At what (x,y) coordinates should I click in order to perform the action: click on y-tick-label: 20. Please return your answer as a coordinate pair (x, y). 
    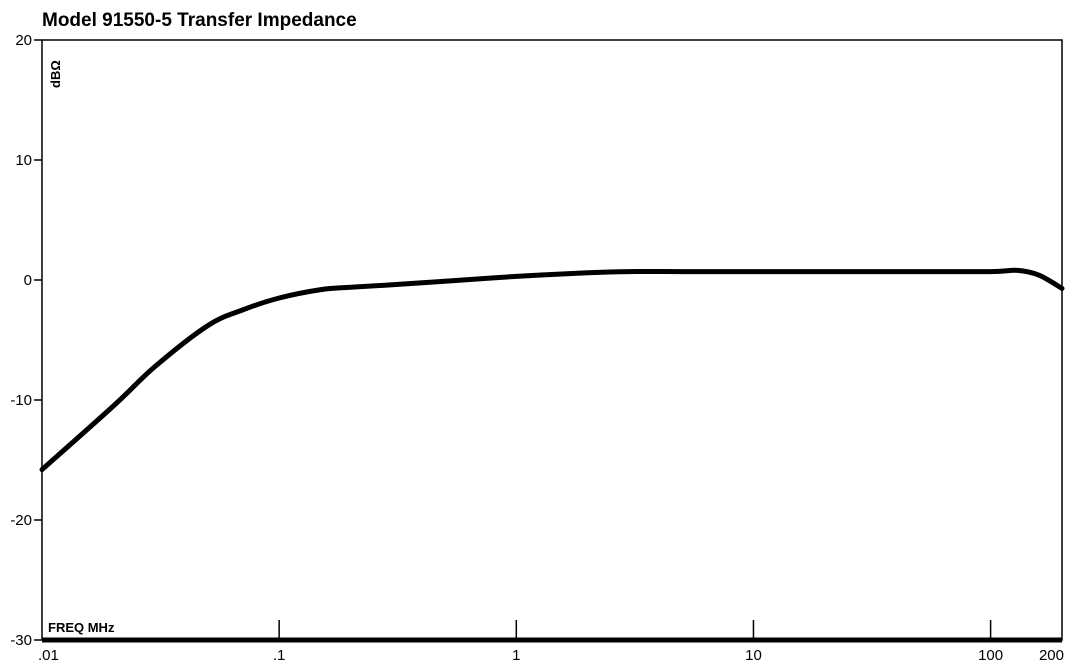
    Looking at the image, I should click on (23, 40).